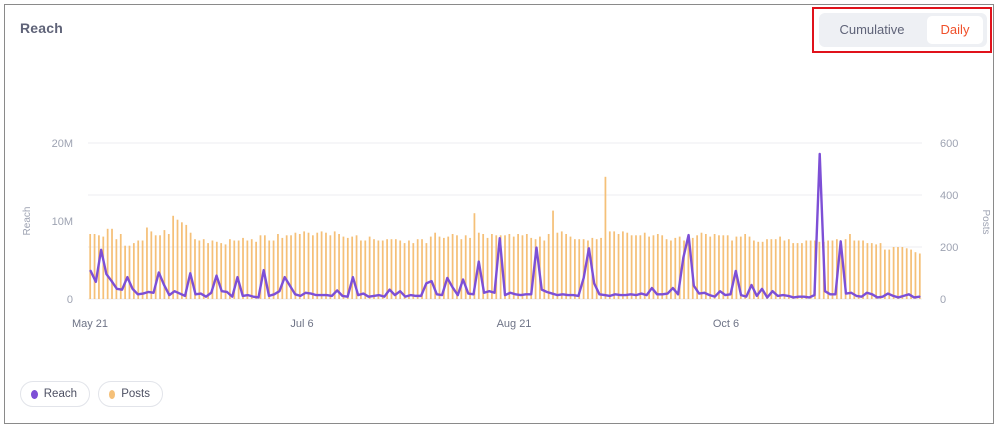 This screenshot has width=1000, height=430. Describe the element at coordinates (135, 394) in the screenshot. I see `legend-posts-label: Posts` at that location.